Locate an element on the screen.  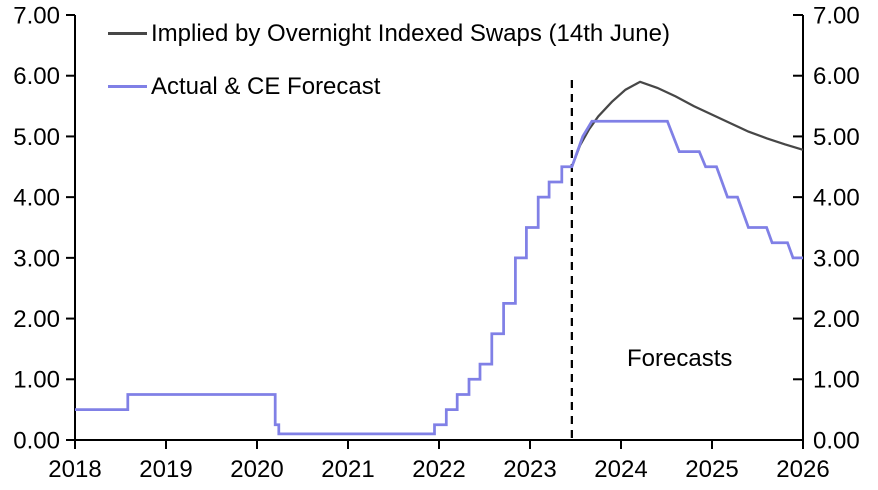
y-tick-label-right: 3.00 is located at coordinates (836, 258).